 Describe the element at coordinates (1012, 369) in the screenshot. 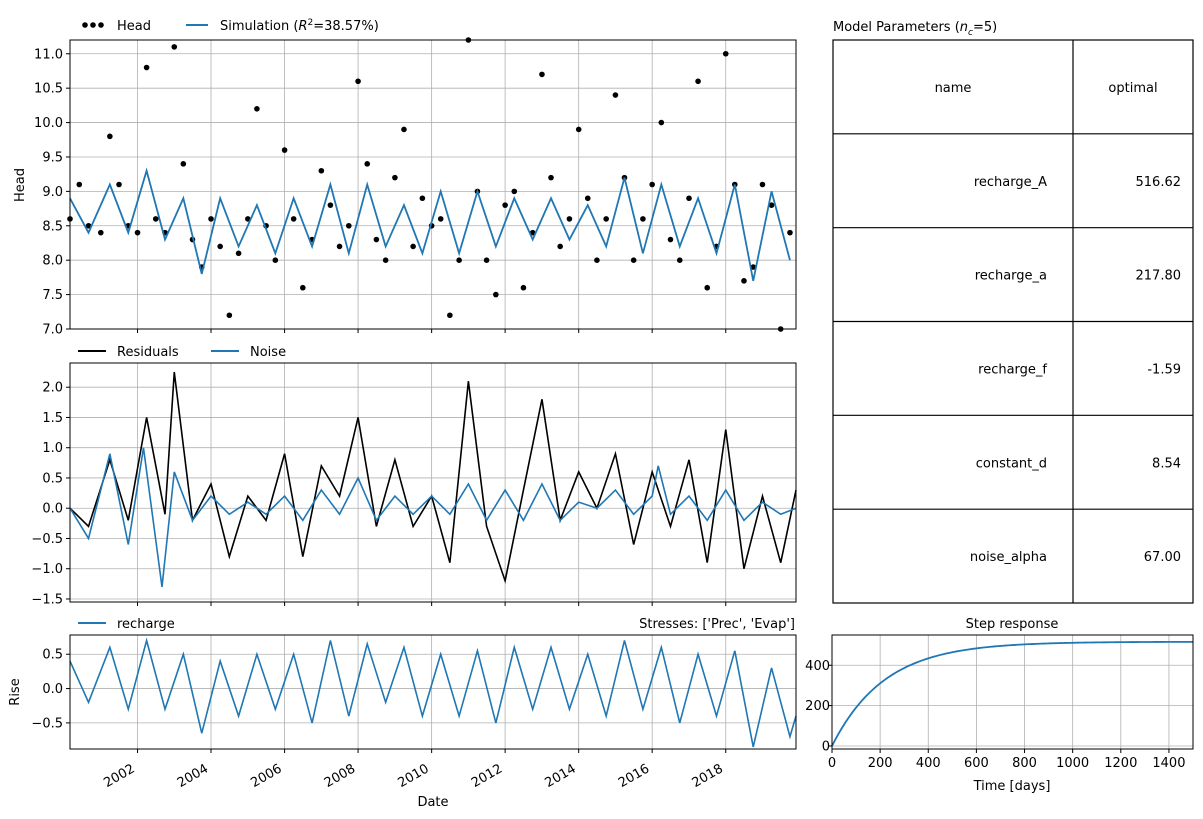

I see `table-cell-name-2: recharge_f` at that location.